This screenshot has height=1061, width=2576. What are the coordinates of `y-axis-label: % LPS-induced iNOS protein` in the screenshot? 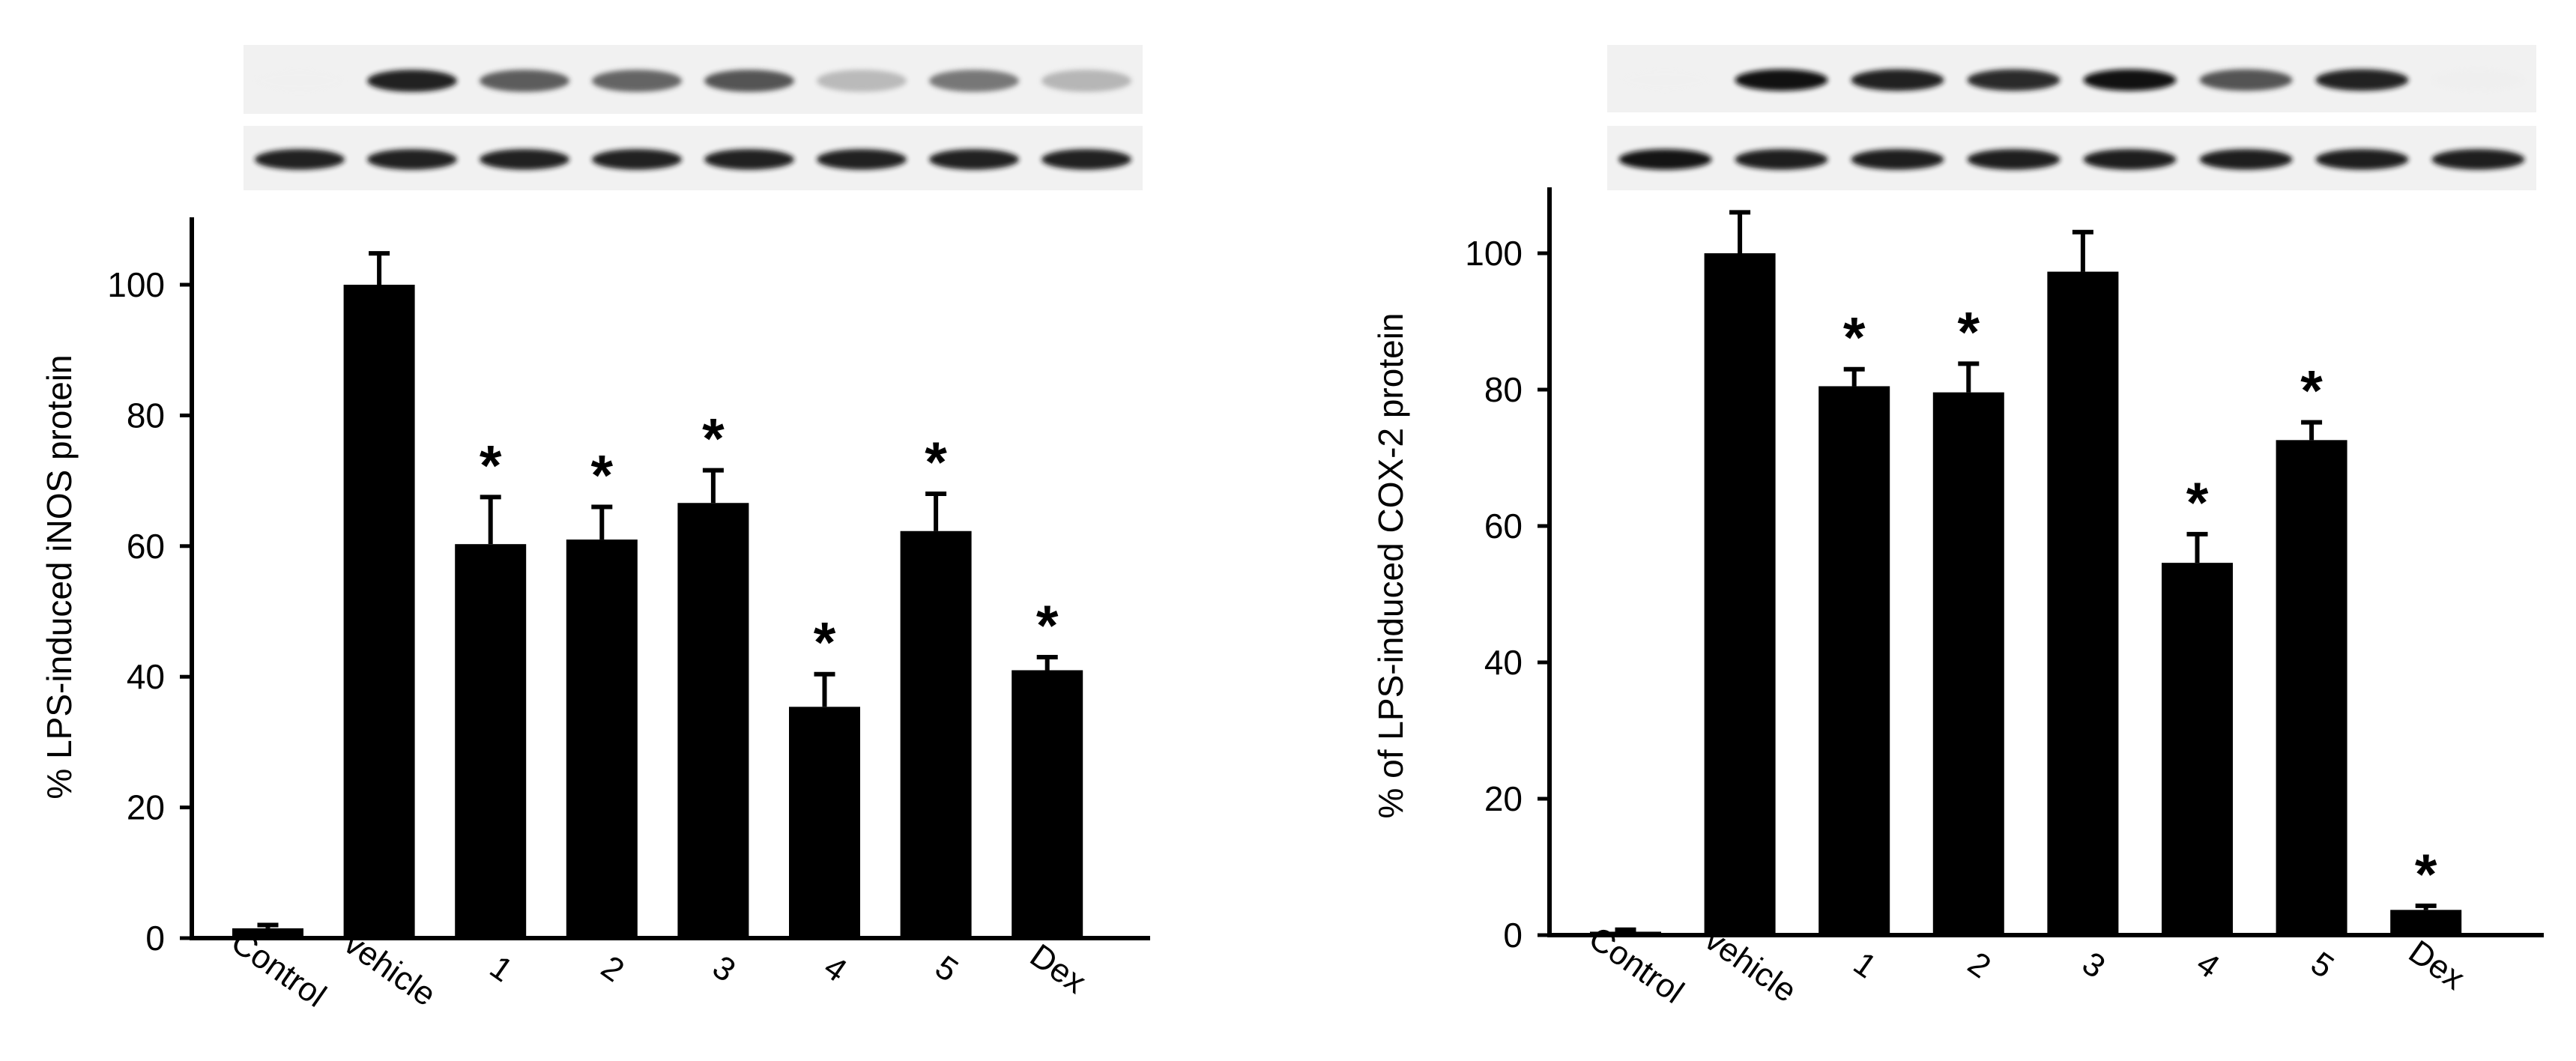 It's located at (59, 576).